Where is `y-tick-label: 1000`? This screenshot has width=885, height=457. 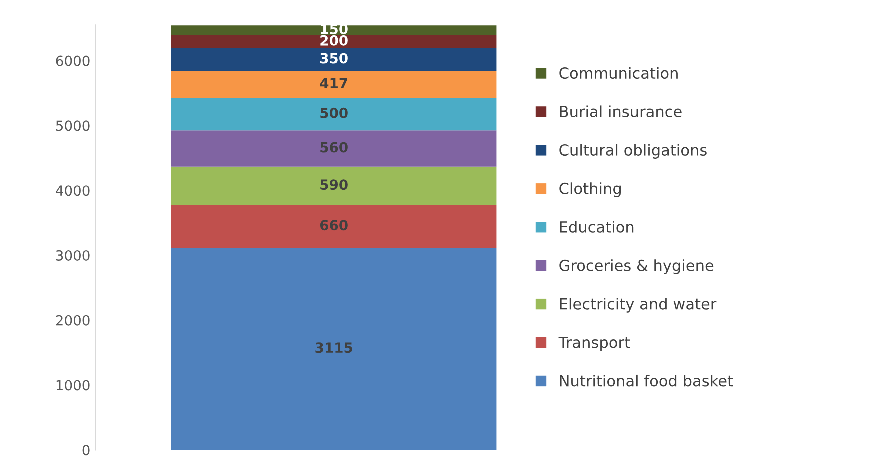
y-tick-label: 1000 is located at coordinates (73, 385).